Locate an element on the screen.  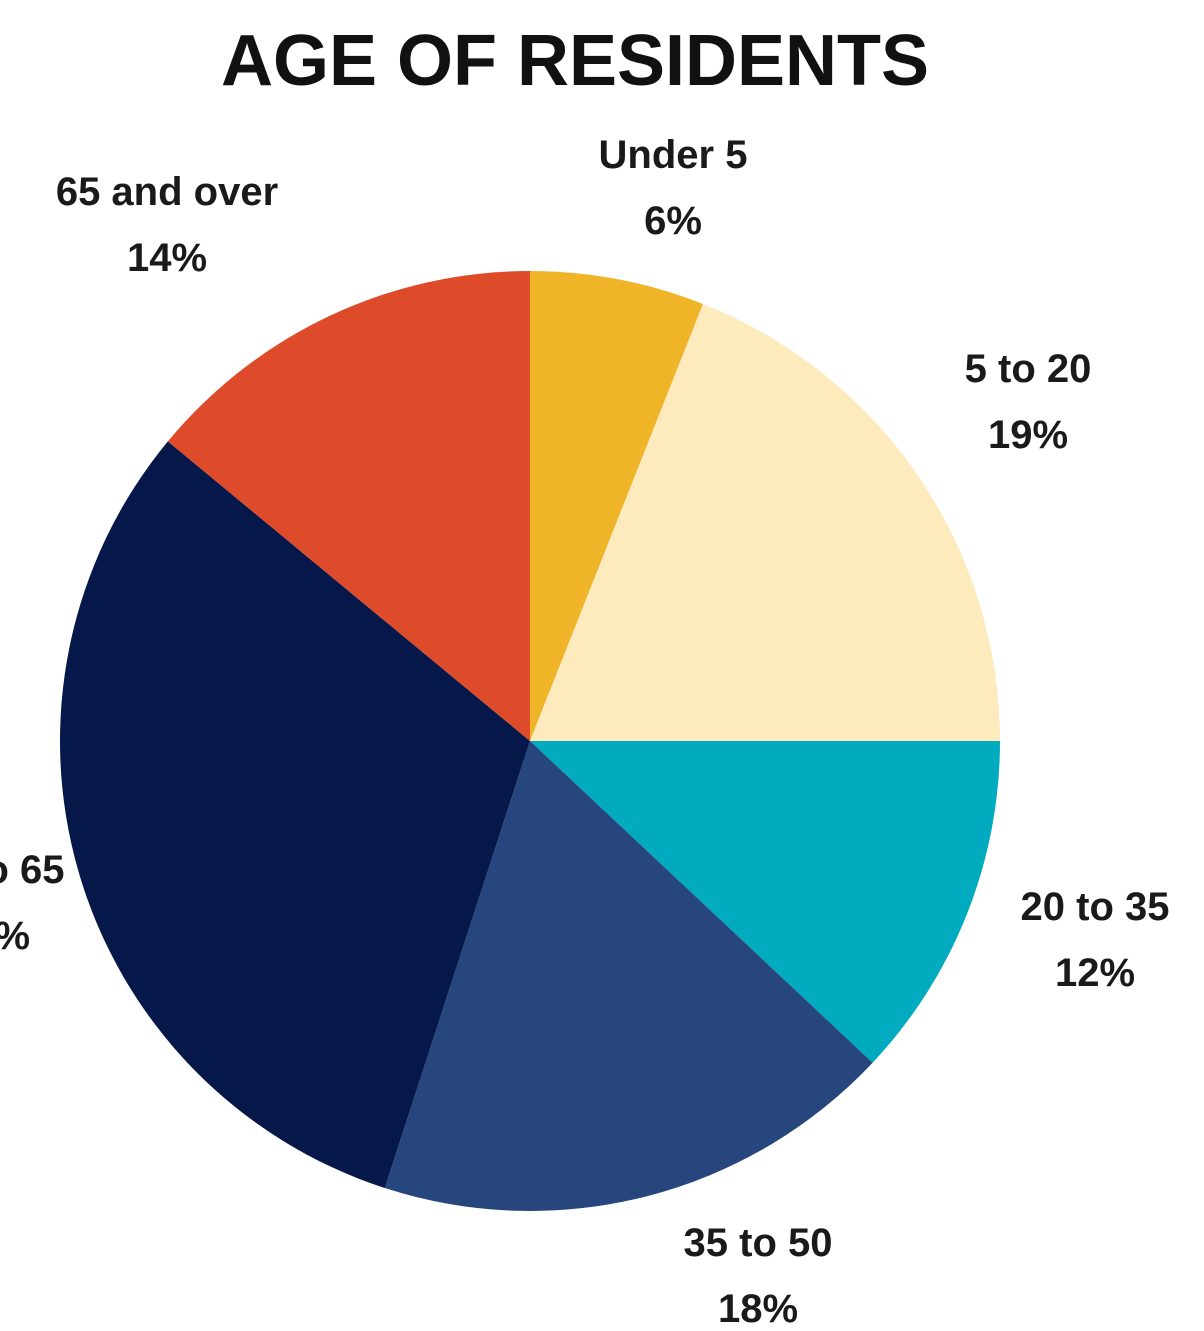
slice-label-50-to-65: 50 to 65 is located at coordinates (32, 870).